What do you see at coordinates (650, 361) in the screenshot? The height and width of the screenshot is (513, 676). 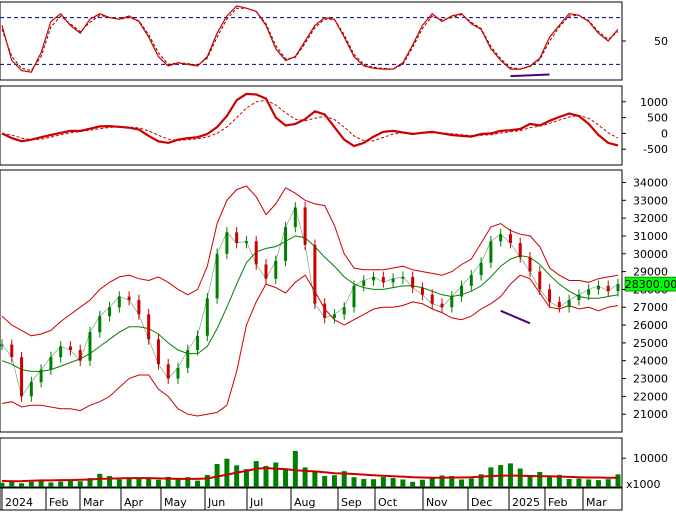 I see `y-tick-label-2-10: 24000` at bounding box center [650, 361].